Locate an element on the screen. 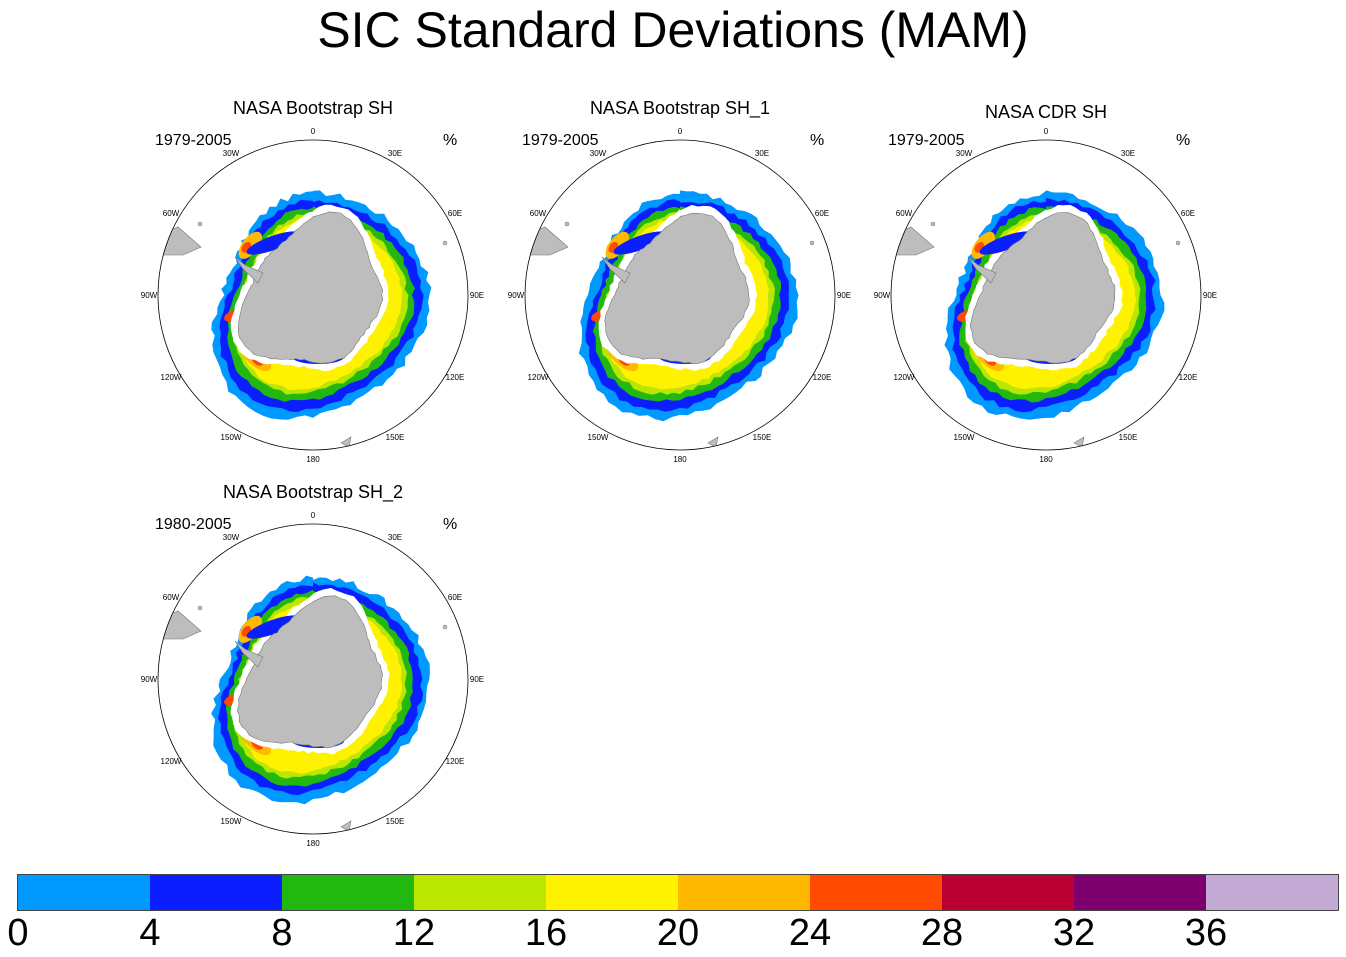 This screenshot has height=957, width=1346. panel-title: NASA Bootstrap SH is located at coordinates (313, 108).